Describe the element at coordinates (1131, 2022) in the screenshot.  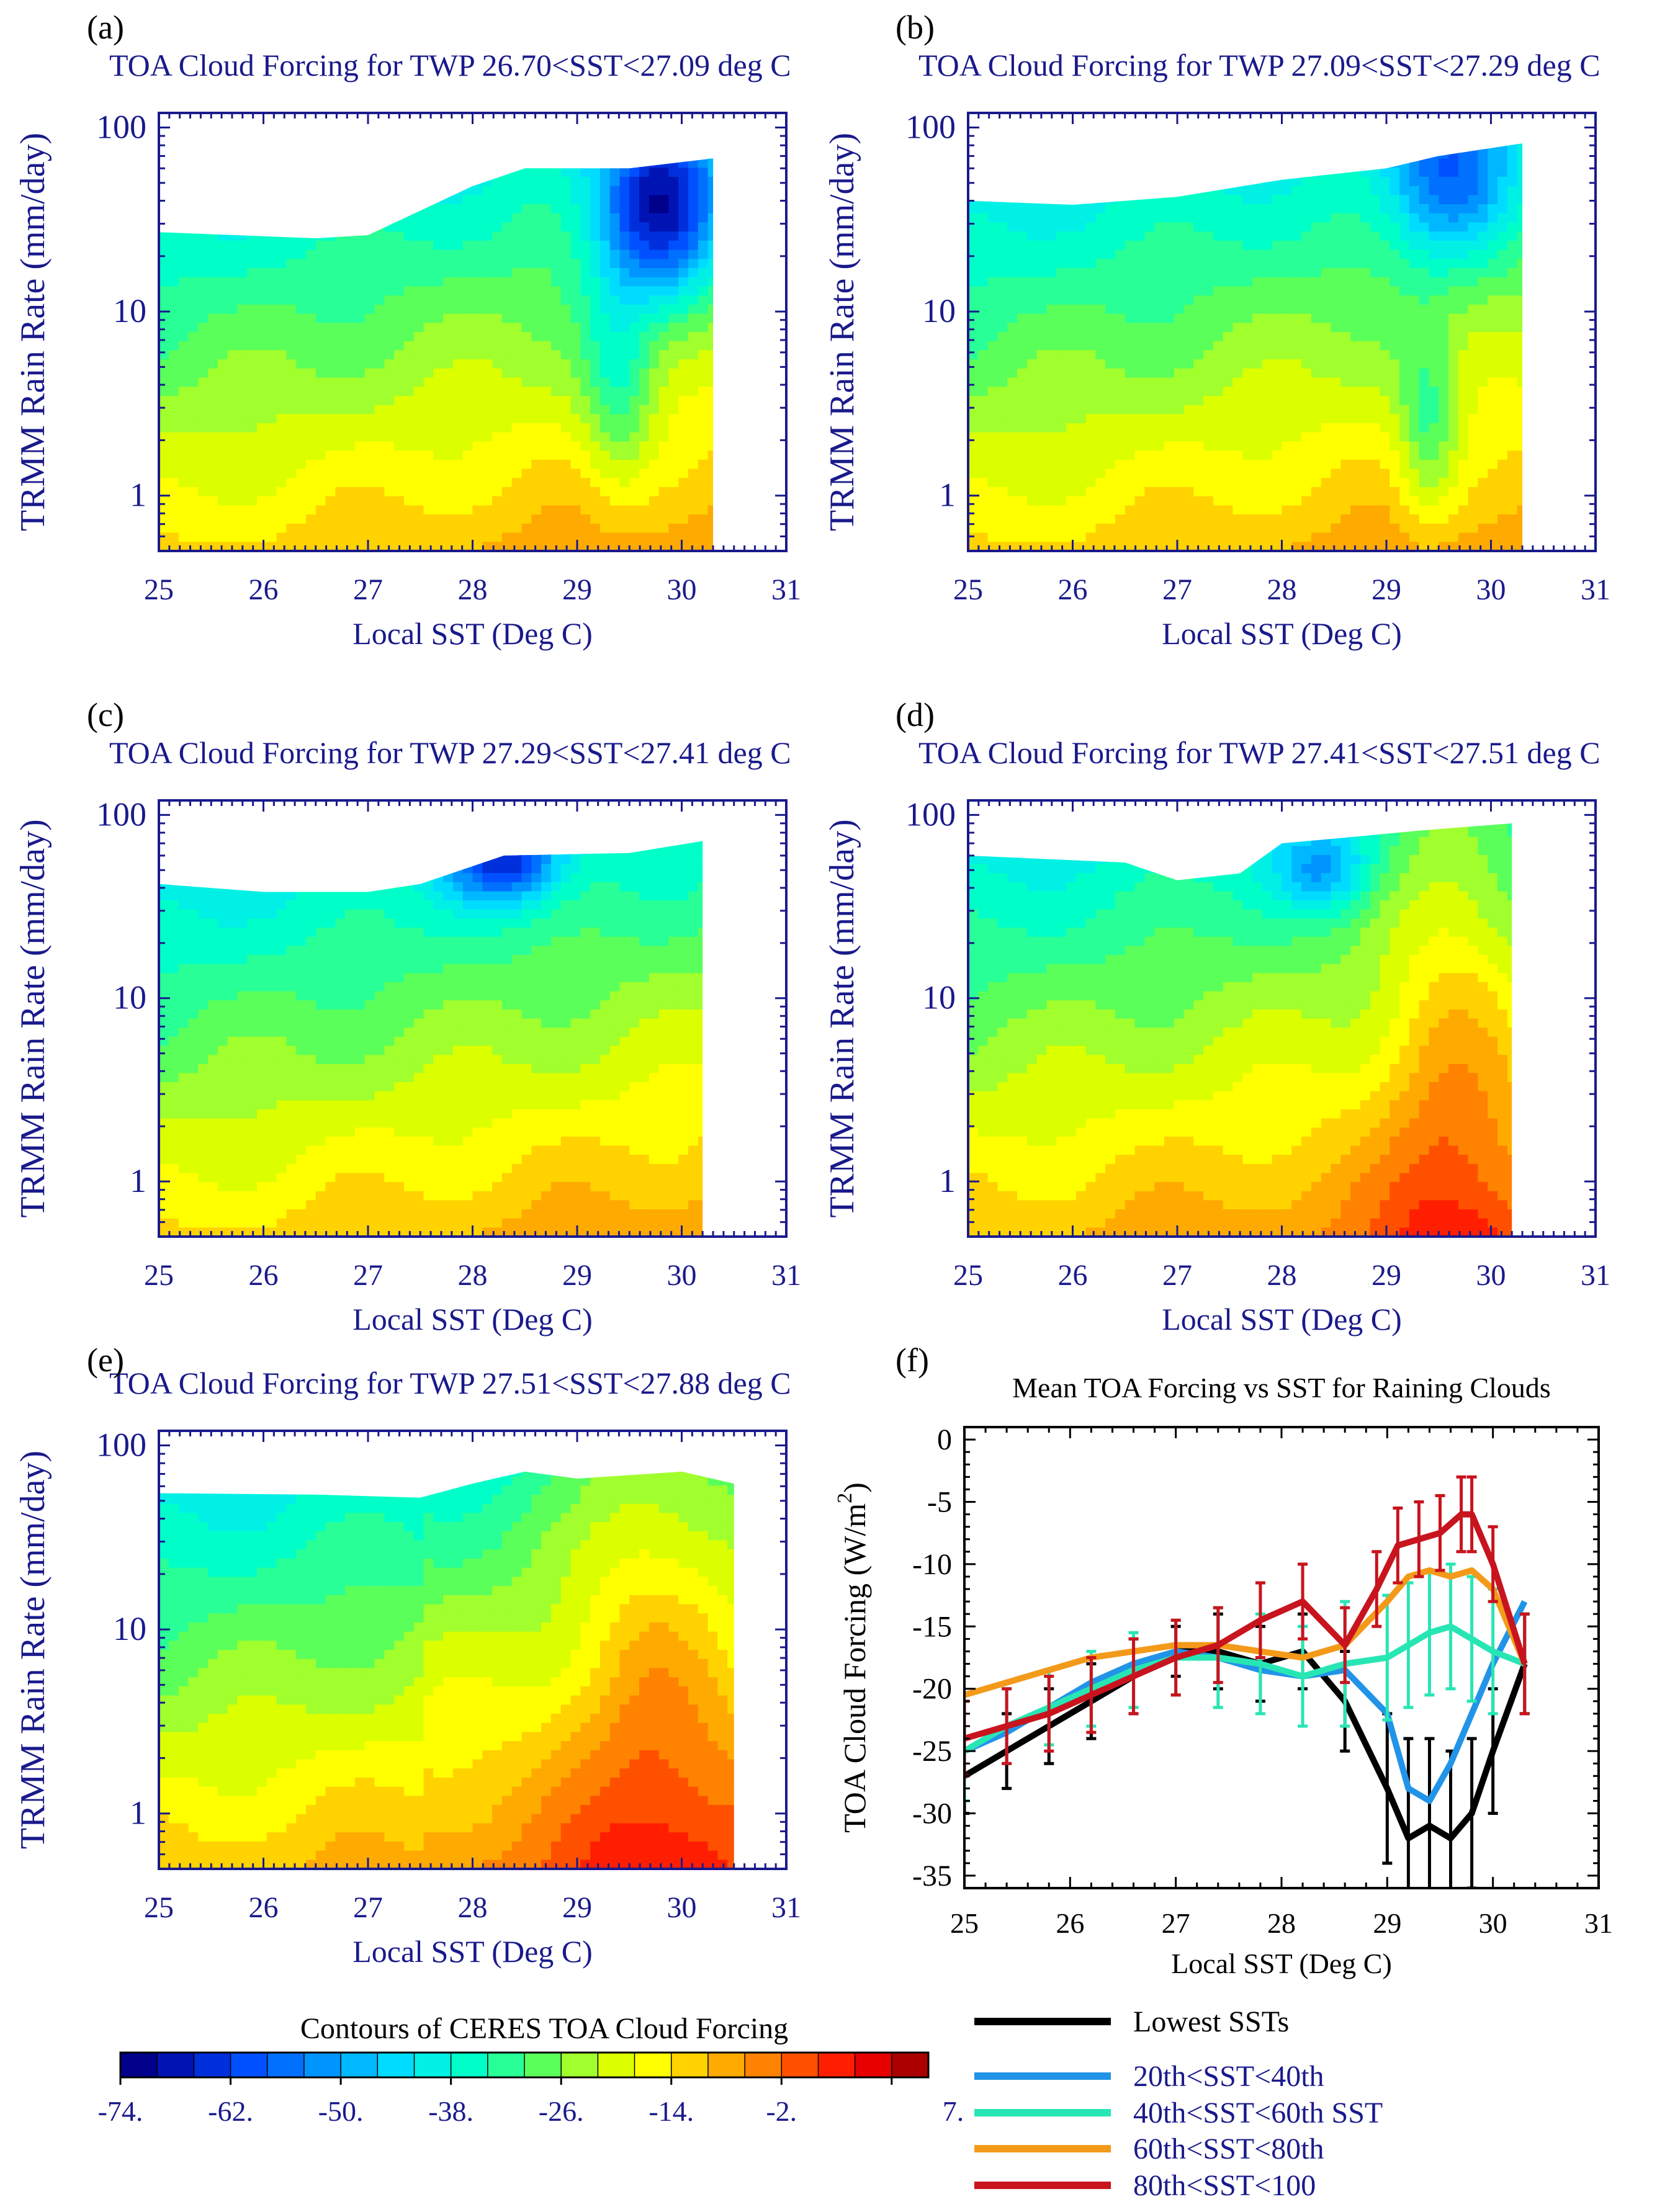
I see `legend-item: Lowest SSTs` at that location.